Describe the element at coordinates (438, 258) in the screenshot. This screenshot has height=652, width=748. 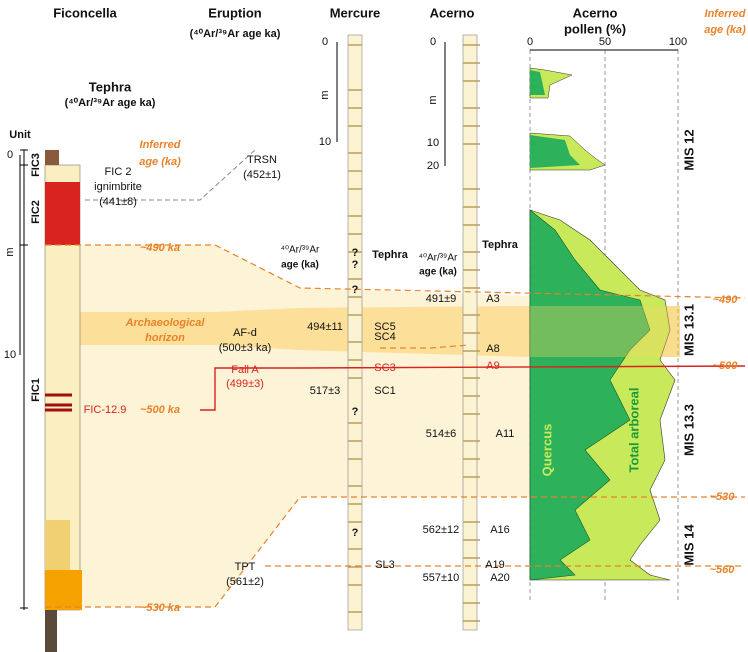
I see `label: ⁴⁰Ar/³⁹Ar` at that location.